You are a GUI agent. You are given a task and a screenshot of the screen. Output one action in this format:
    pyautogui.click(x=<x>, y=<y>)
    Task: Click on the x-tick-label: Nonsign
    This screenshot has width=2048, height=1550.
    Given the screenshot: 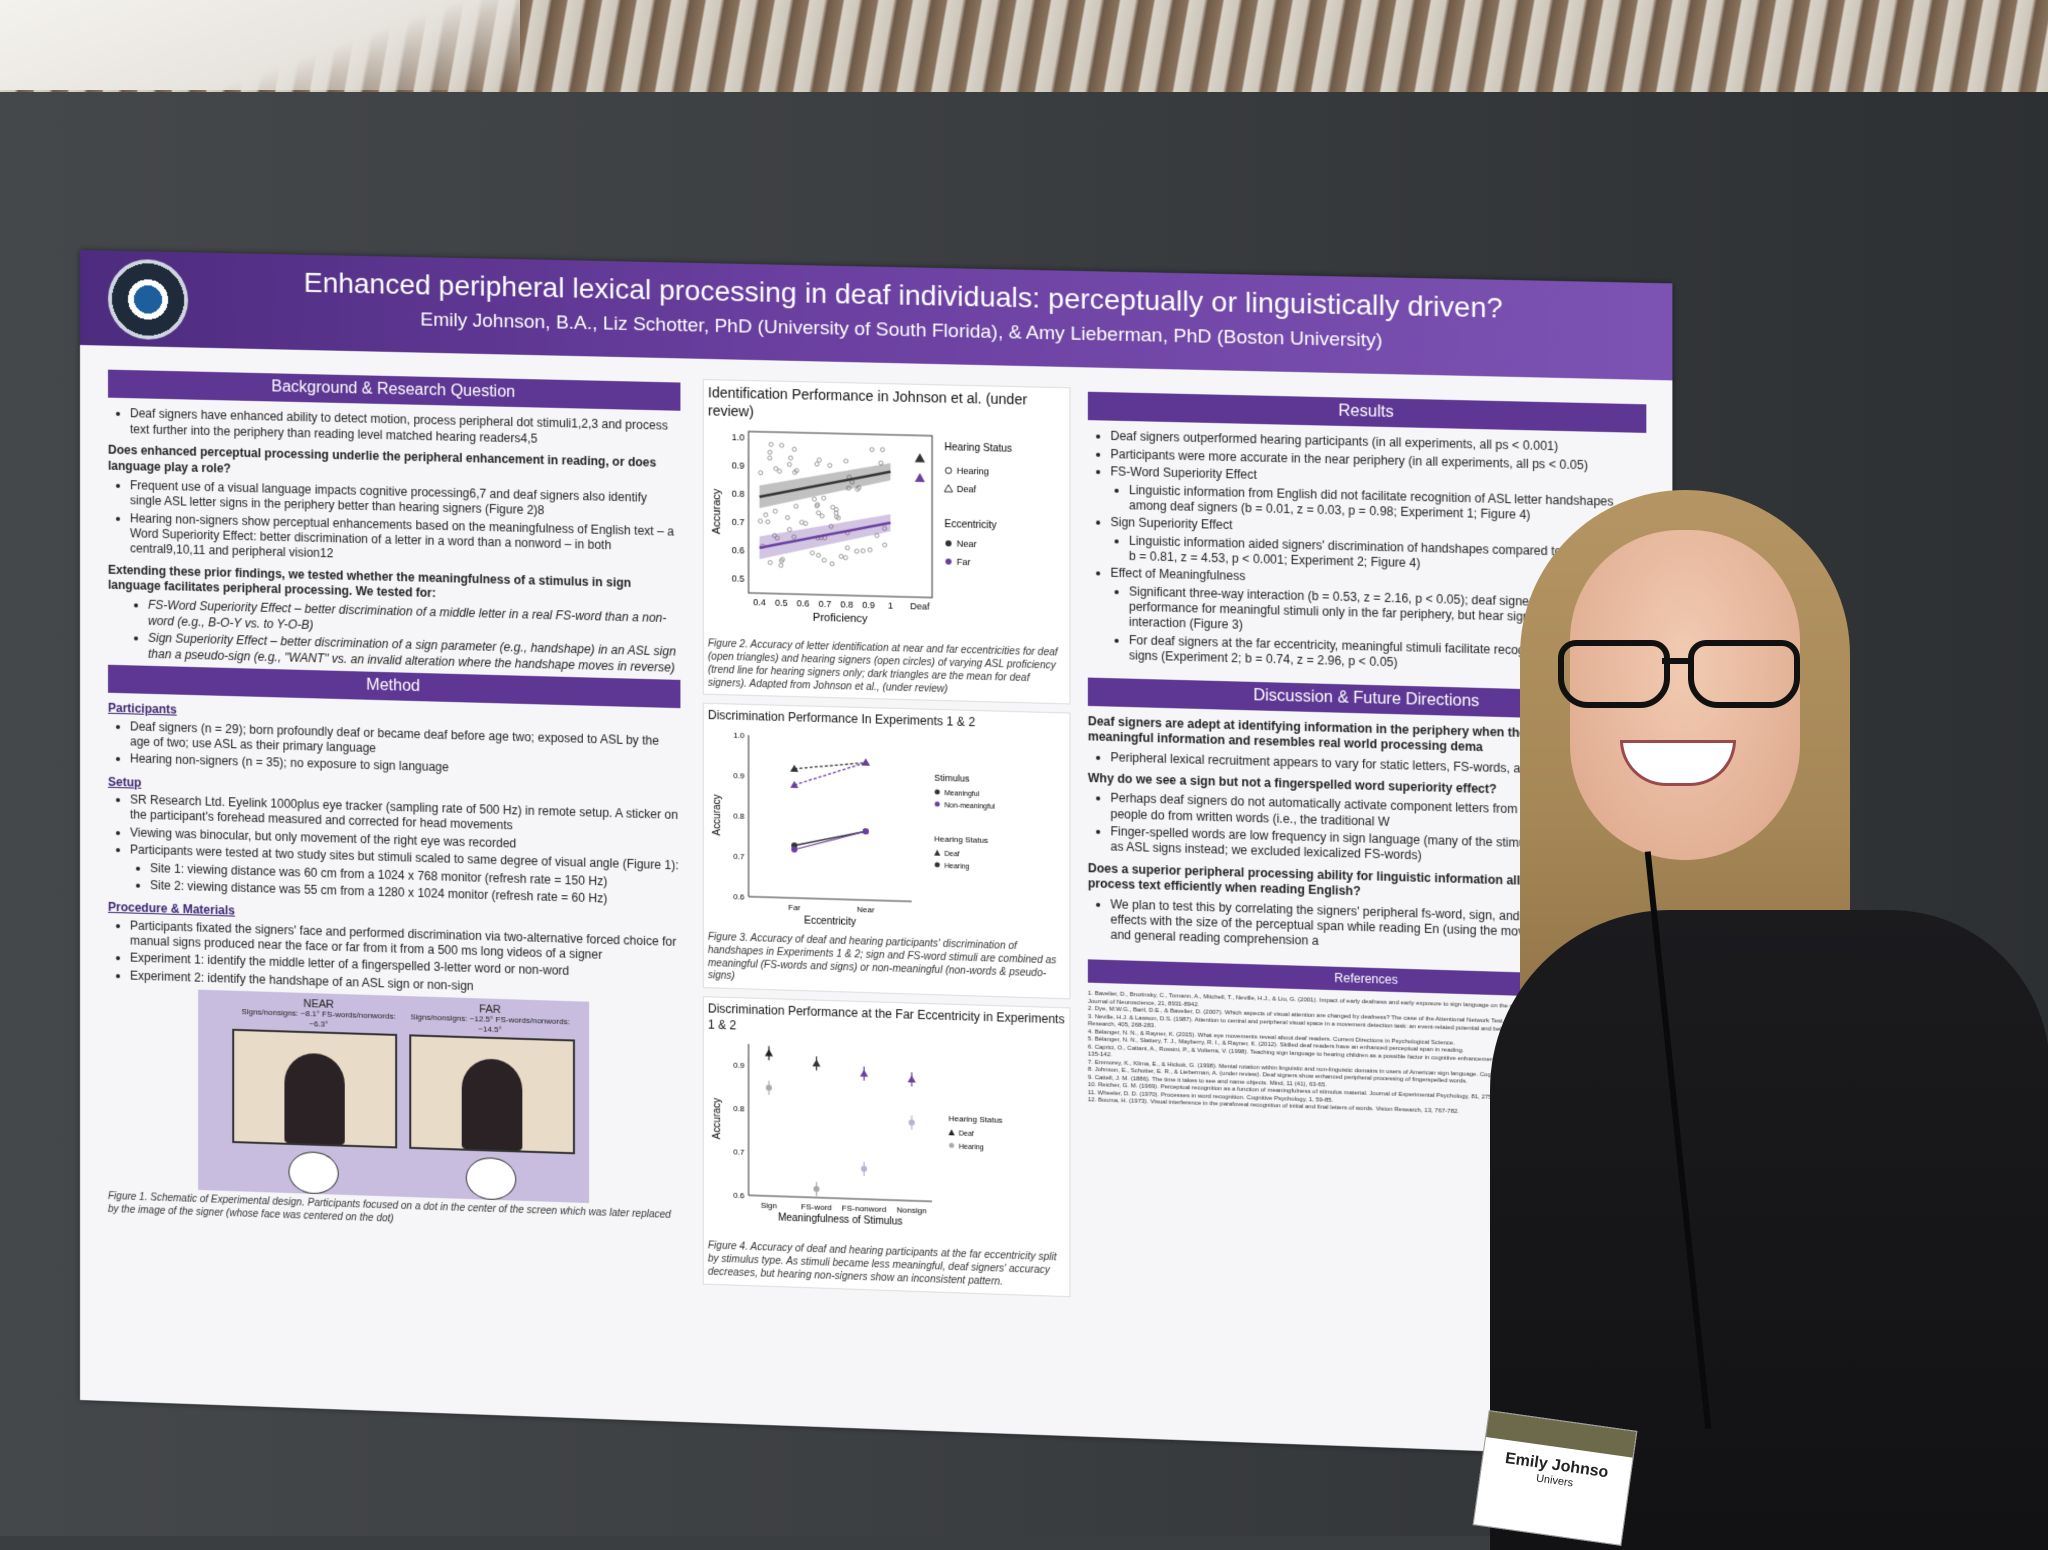 What is the action you would take?
    pyautogui.click(x=912, y=1210)
    